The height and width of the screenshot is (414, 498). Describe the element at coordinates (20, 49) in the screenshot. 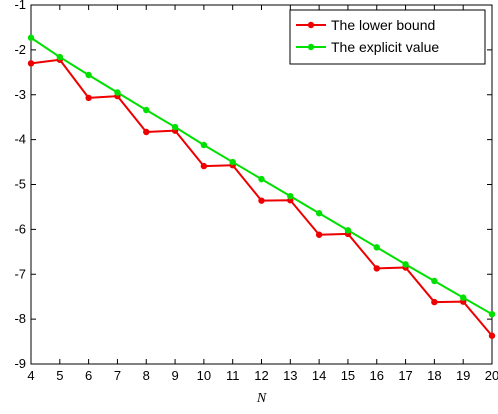

I see `y-tick-label: -2` at that location.